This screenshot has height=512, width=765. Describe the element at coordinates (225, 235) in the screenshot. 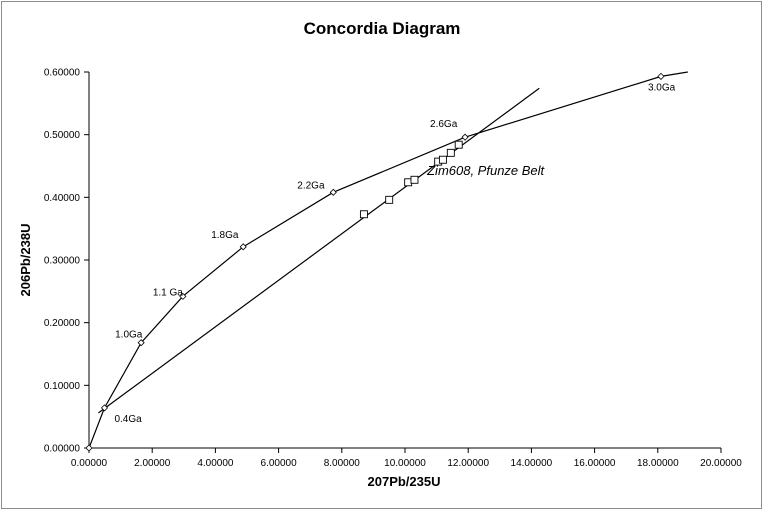

I see `age-label: 1.8Ga` at that location.